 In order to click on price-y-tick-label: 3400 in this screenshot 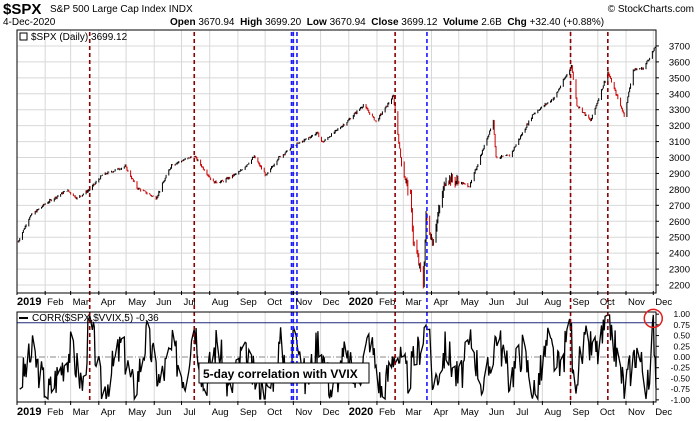, I will do `click(679, 94)`.